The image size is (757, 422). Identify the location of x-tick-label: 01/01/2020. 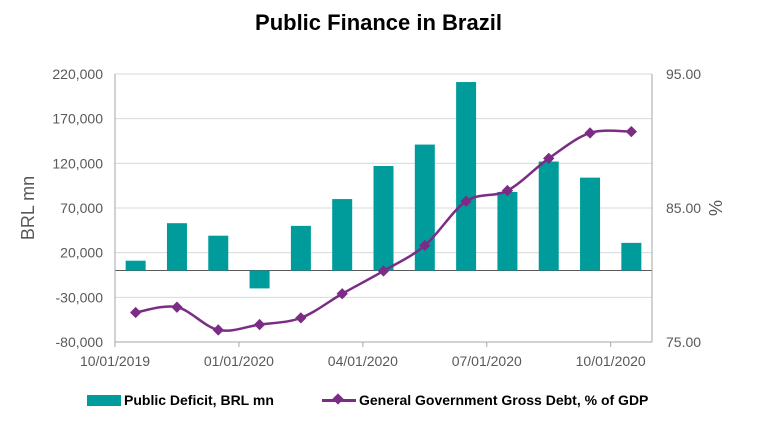
(239, 361).